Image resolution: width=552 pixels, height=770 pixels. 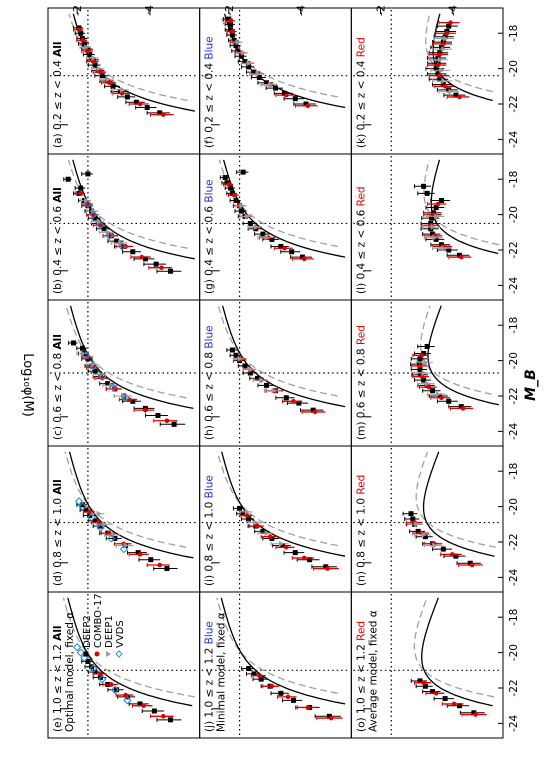 What do you see at coordinates (427, 227) in the screenshot?
I see `panel-11: (l) 0.4 ≤ z < 0.6 Red` at bounding box center [427, 227].